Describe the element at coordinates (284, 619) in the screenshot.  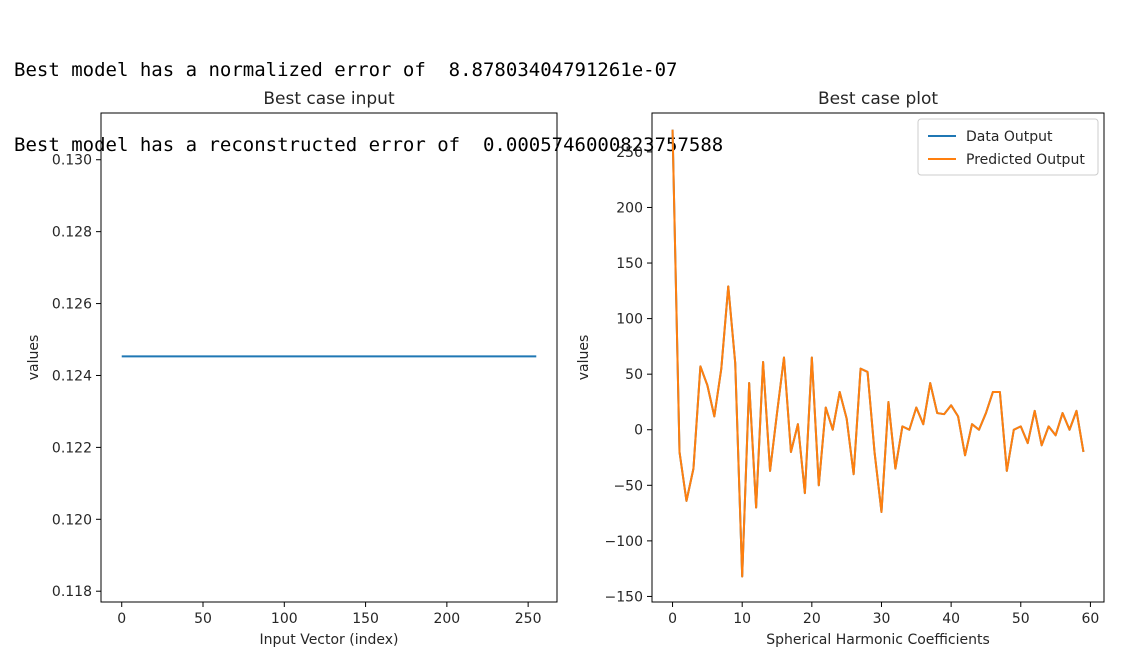
I see `x-tick-label: 100` at that location.